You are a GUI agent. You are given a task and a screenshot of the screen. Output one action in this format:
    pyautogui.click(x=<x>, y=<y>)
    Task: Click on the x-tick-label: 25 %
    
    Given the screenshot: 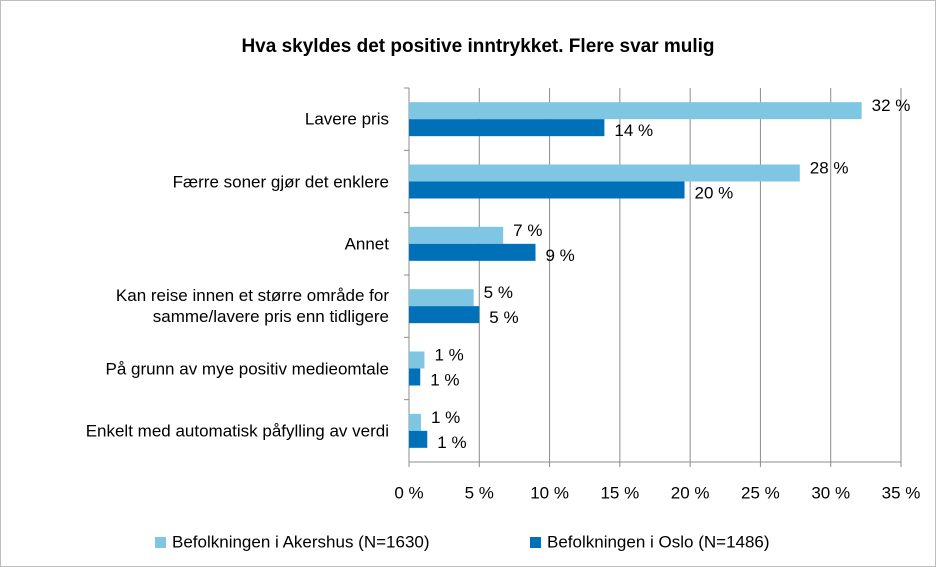 What is the action you would take?
    pyautogui.click(x=760, y=492)
    